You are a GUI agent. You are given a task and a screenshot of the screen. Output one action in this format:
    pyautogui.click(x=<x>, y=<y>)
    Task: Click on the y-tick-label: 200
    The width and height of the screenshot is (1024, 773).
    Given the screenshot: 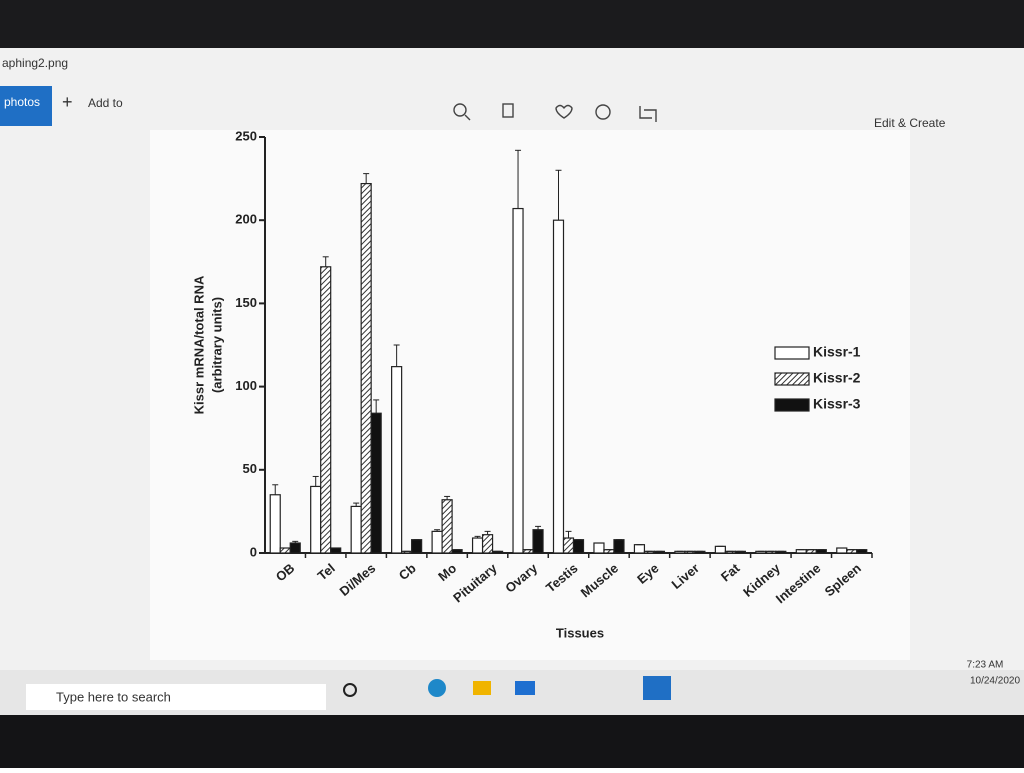 What is the action you would take?
    pyautogui.click(x=246, y=219)
    